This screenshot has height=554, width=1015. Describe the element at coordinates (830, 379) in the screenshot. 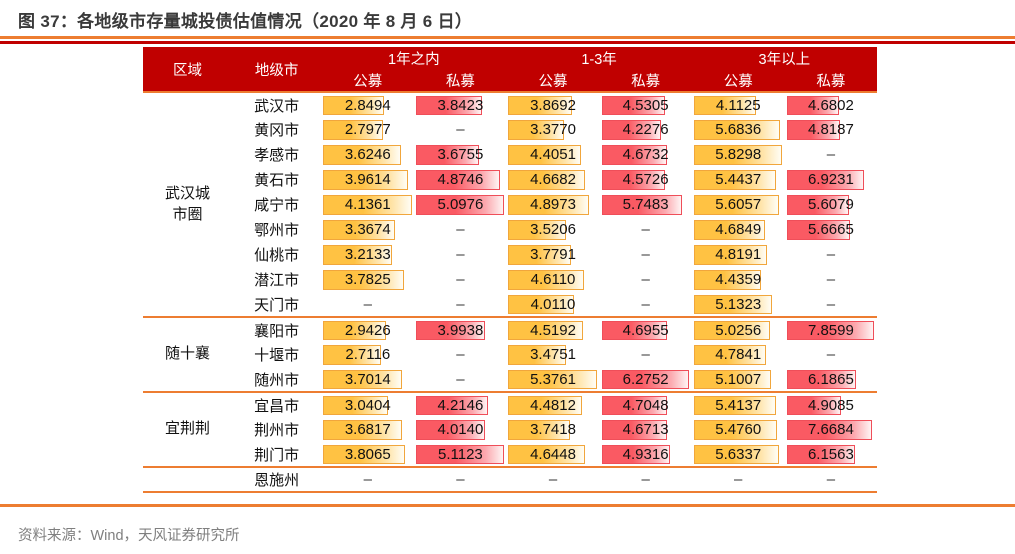

I see `yield-value: 6.1865` at that location.